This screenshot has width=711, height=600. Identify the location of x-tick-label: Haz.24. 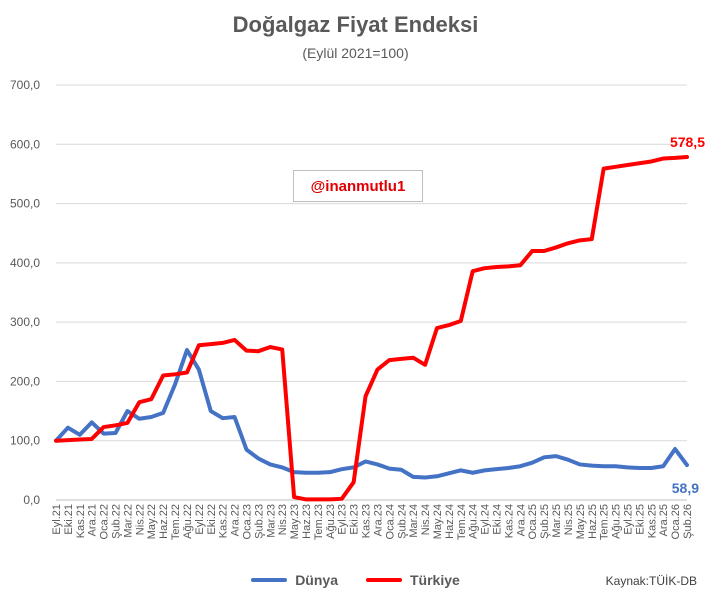
(450, 521).